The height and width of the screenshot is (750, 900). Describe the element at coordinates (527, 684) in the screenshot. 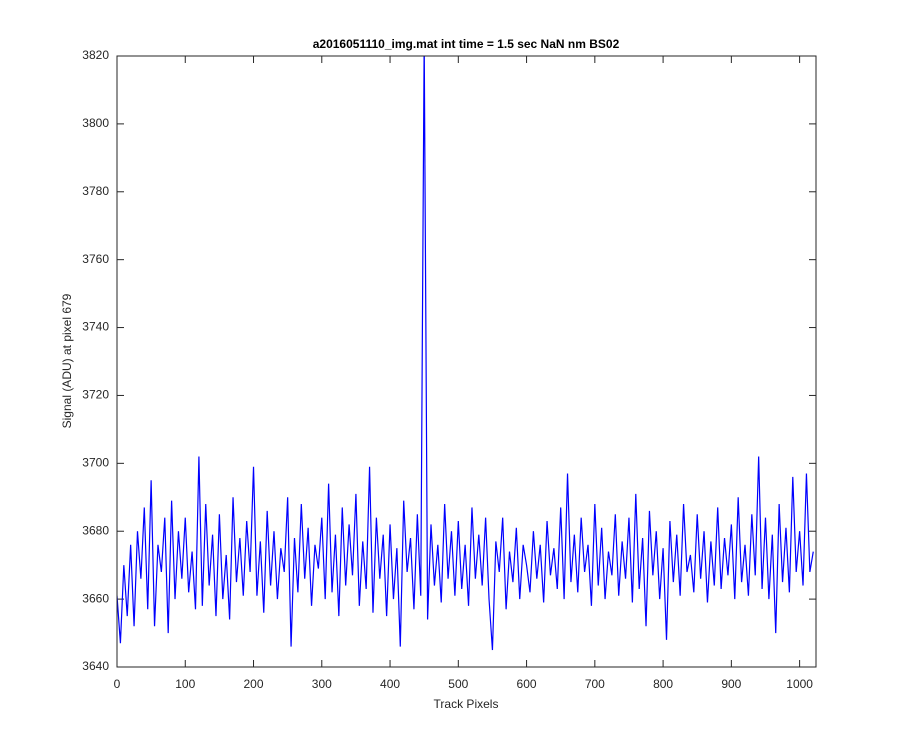

I see `x-tick-label: 600` at that location.